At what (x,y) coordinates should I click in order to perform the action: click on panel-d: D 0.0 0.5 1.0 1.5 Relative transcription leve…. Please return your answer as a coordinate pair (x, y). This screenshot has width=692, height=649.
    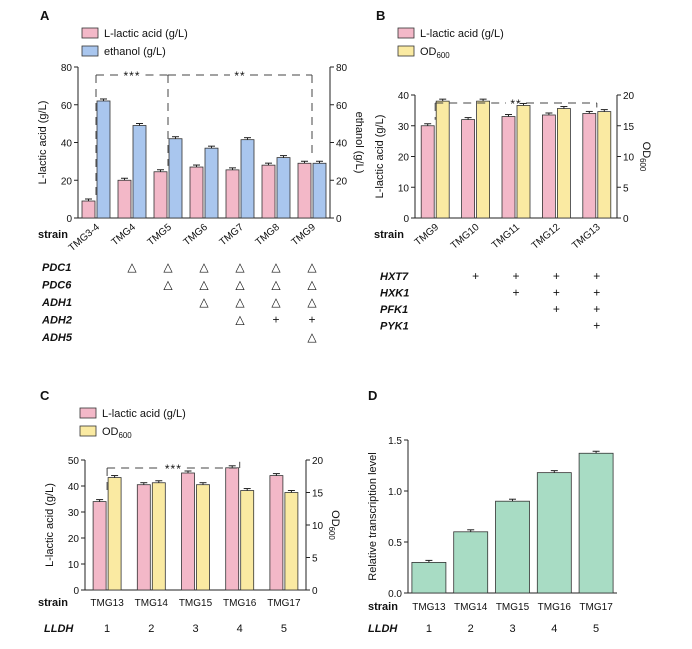
    Looking at the image, I should click on (492, 511).